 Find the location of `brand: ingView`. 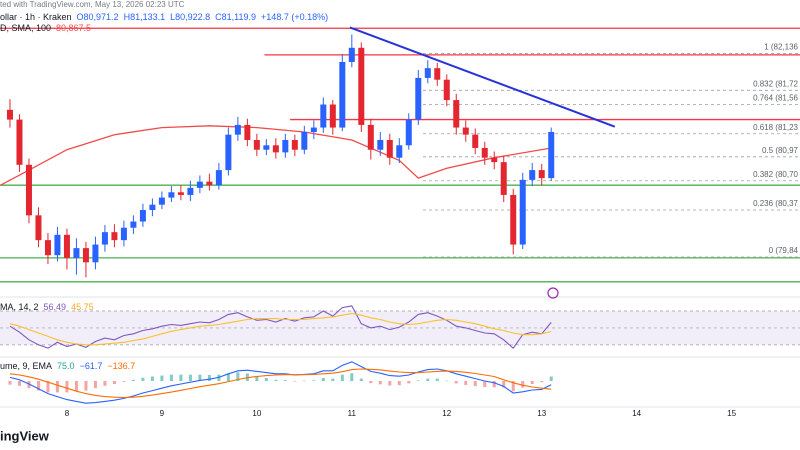

brand: ingView is located at coordinates (25, 435).